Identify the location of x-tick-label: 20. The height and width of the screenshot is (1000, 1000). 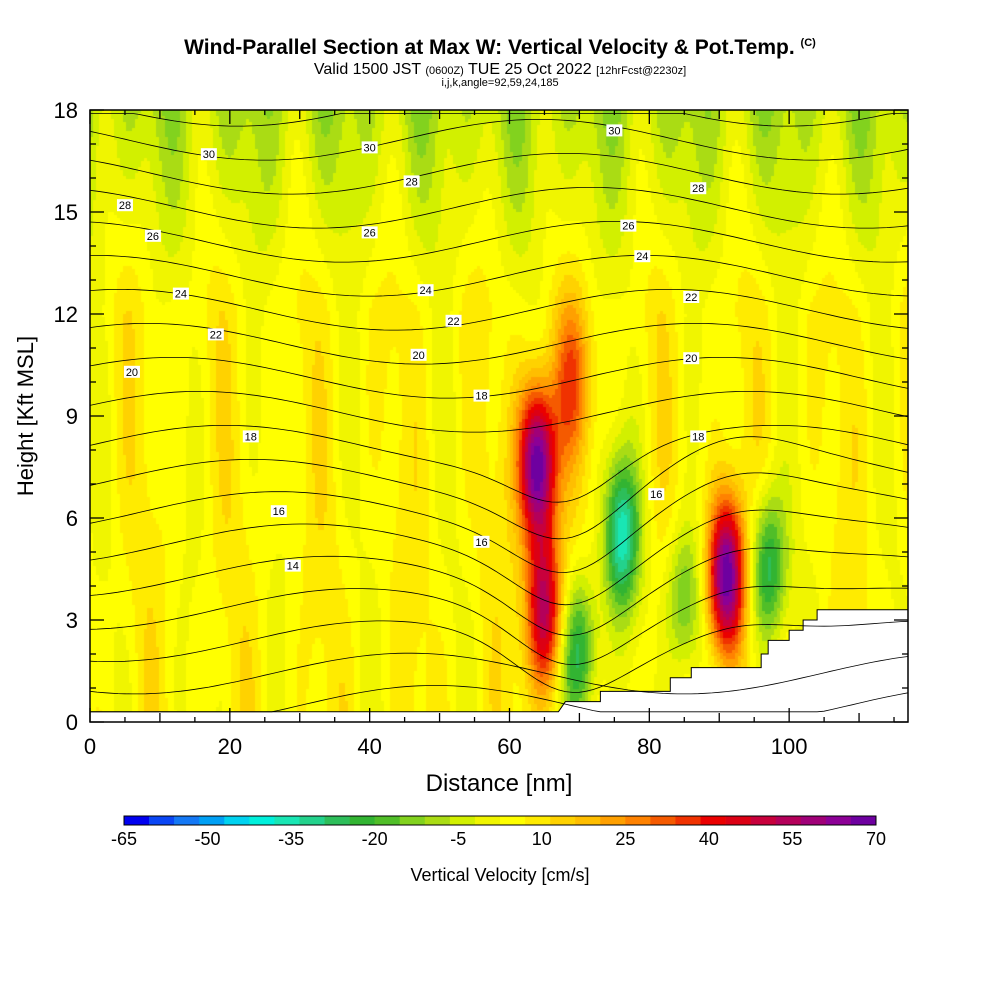
(230, 746).